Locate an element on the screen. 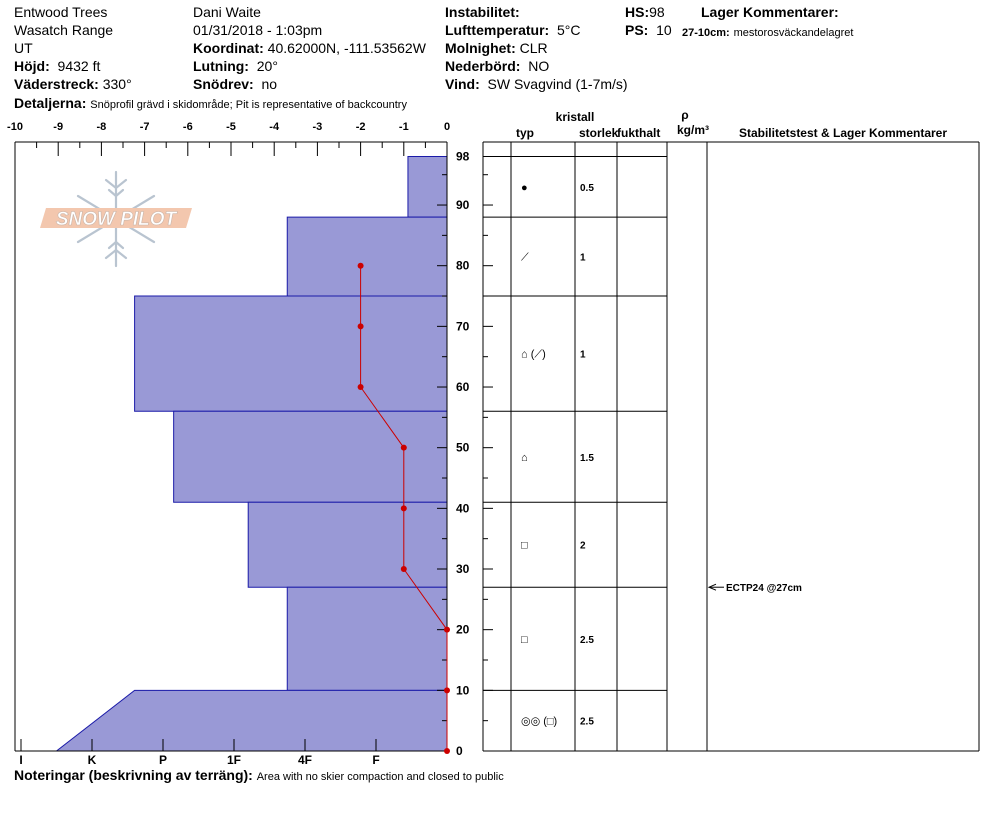 The width and height of the screenshot is (994, 840). aspect-label: Väderstreck: is located at coordinates (56, 84).